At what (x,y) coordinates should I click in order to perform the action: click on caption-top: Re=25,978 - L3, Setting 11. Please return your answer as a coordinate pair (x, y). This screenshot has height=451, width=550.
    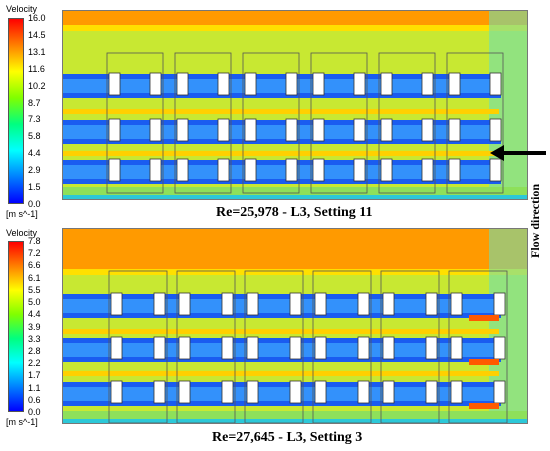
    Looking at the image, I should click on (294, 212).